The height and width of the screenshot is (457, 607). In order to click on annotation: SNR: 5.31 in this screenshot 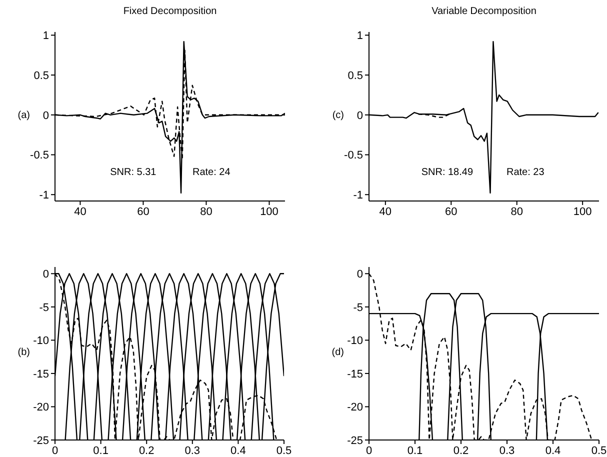, I will do `click(133, 172)`.